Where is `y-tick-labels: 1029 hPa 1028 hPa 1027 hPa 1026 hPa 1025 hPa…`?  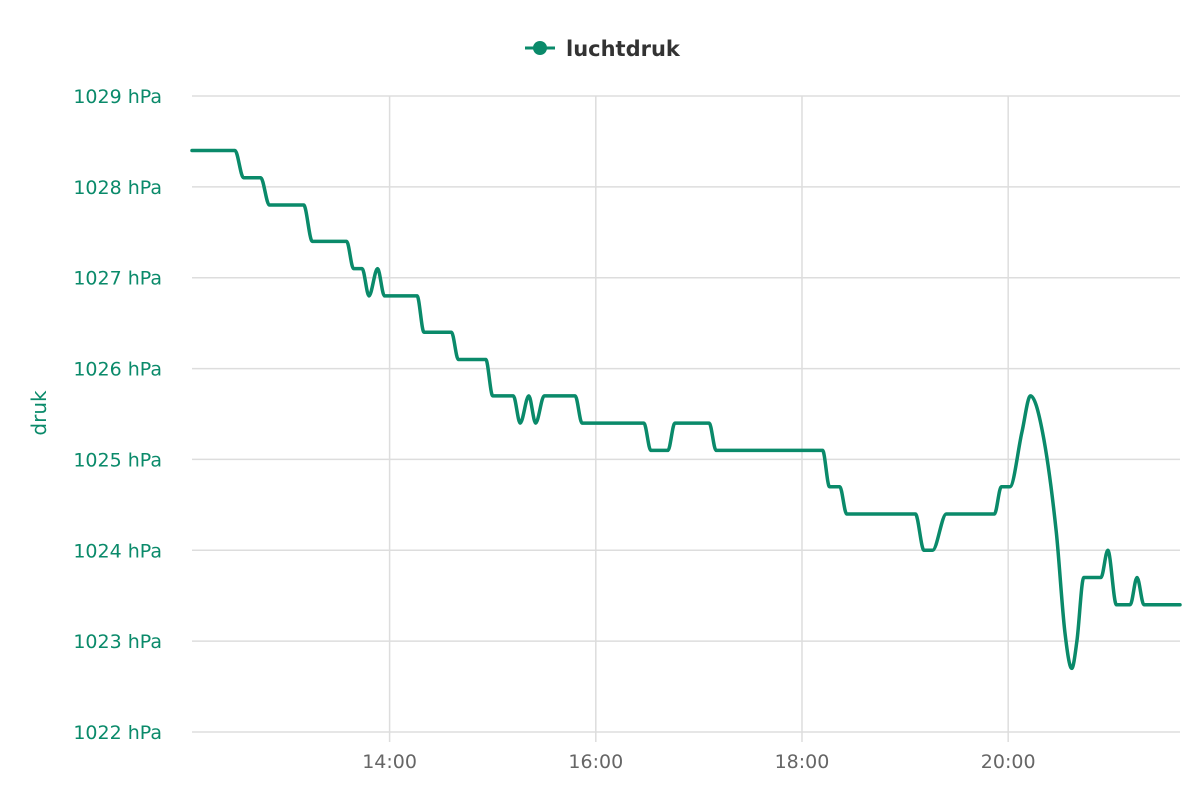
y-tick-labels: 1029 hPa 1028 hPa 1027 hPa 1026 hPa 1025 hPa… is located at coordinates (117, 415).